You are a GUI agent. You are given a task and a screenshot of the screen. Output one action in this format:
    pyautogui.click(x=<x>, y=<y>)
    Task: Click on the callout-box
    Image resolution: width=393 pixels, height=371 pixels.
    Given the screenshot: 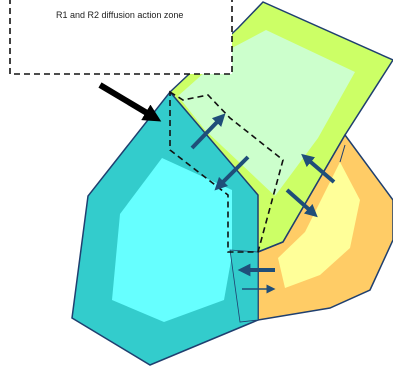 What is the action you would take?
    pyautogui.click(x=121, y=37)
    